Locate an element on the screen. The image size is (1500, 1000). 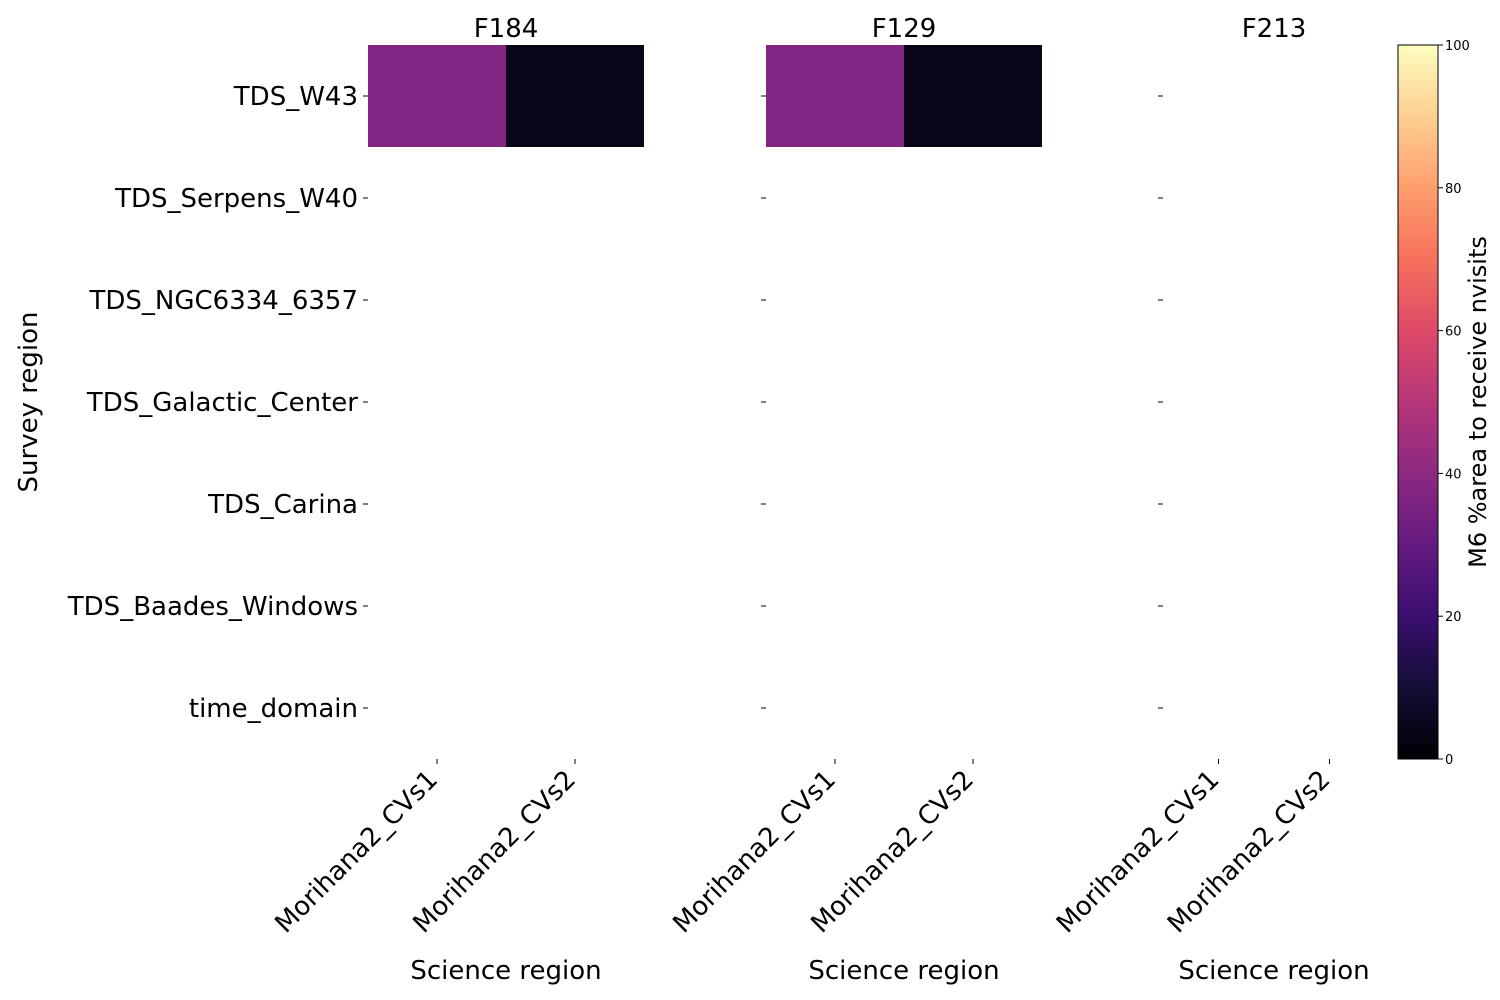
panel-title: F184 is located at coordinates (506, 29).